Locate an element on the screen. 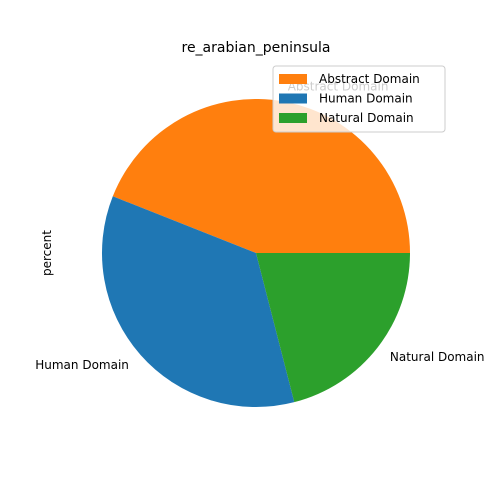  legend-label: Human Domain is located at coordinates (366, 99).